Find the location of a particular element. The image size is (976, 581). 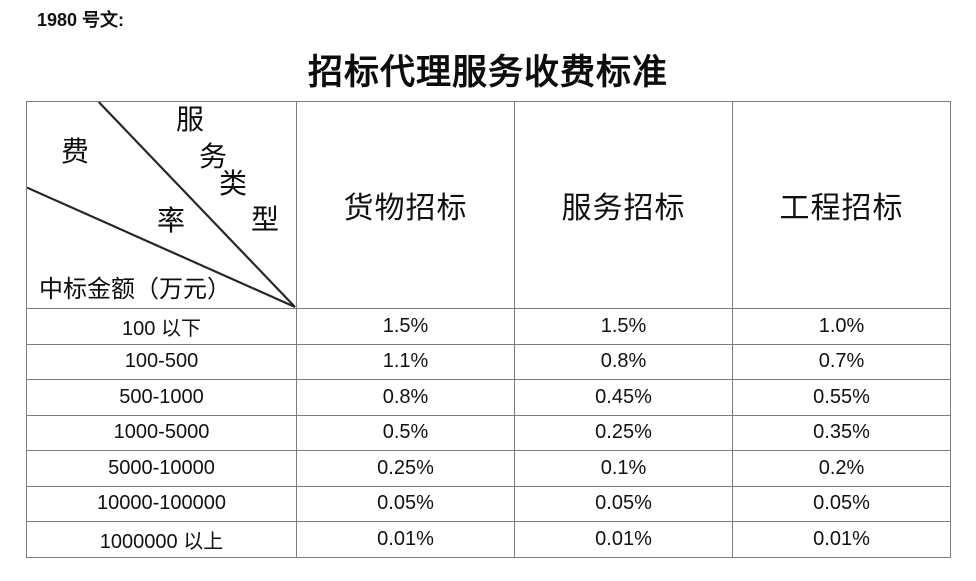

goods-rate: 0.05% is located at coordinates (405, 503).